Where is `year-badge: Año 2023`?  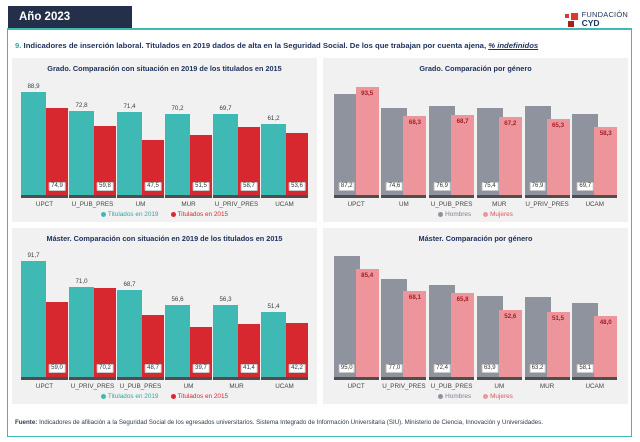 year-badge: Año 2023 is located at coordinates (70, 17).